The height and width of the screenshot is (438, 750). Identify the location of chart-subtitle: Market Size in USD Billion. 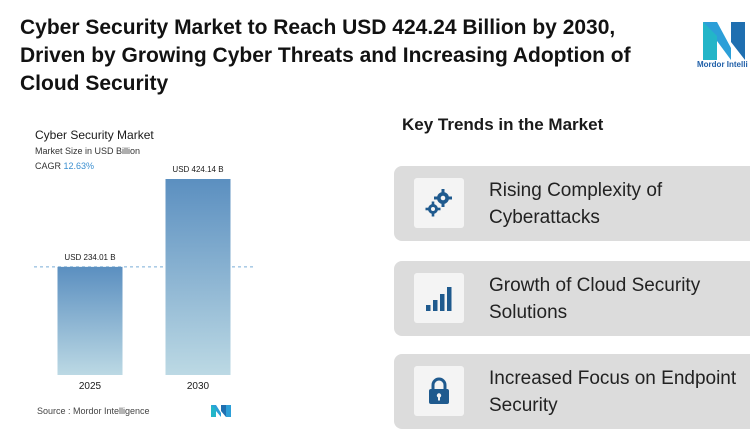
(88, 151).